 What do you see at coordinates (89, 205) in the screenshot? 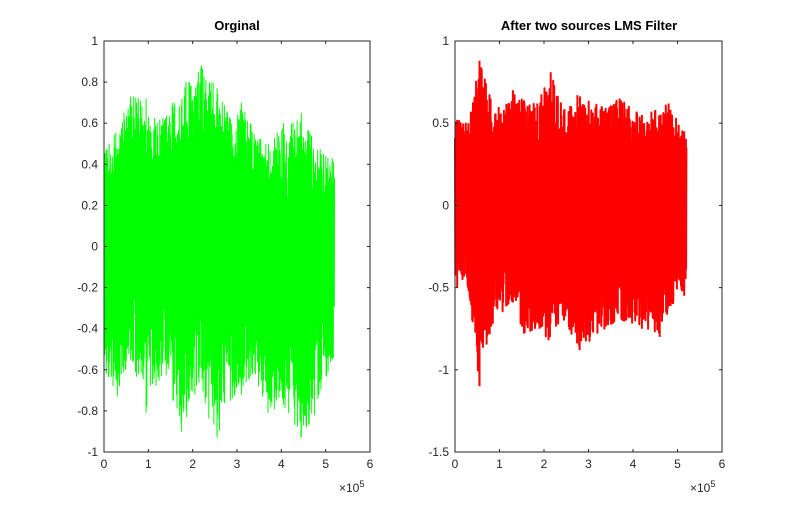
I see `y-tick-label: 0.2` at bounding box center [89, 205].